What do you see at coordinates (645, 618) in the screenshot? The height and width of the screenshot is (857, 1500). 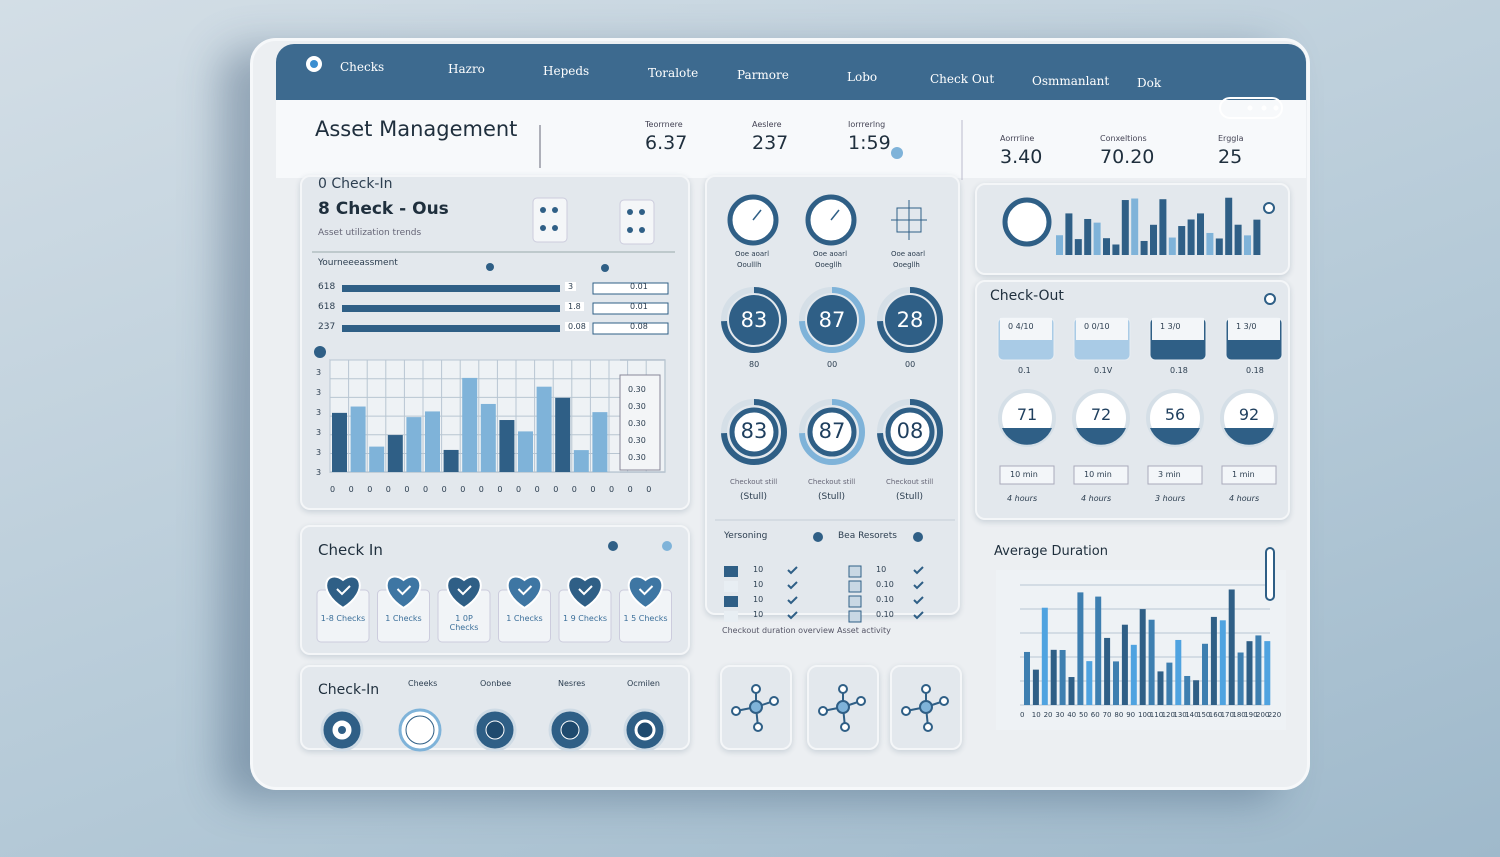 I see `heart-caption: 1 5 Checks` at bounding box center [645, 618].